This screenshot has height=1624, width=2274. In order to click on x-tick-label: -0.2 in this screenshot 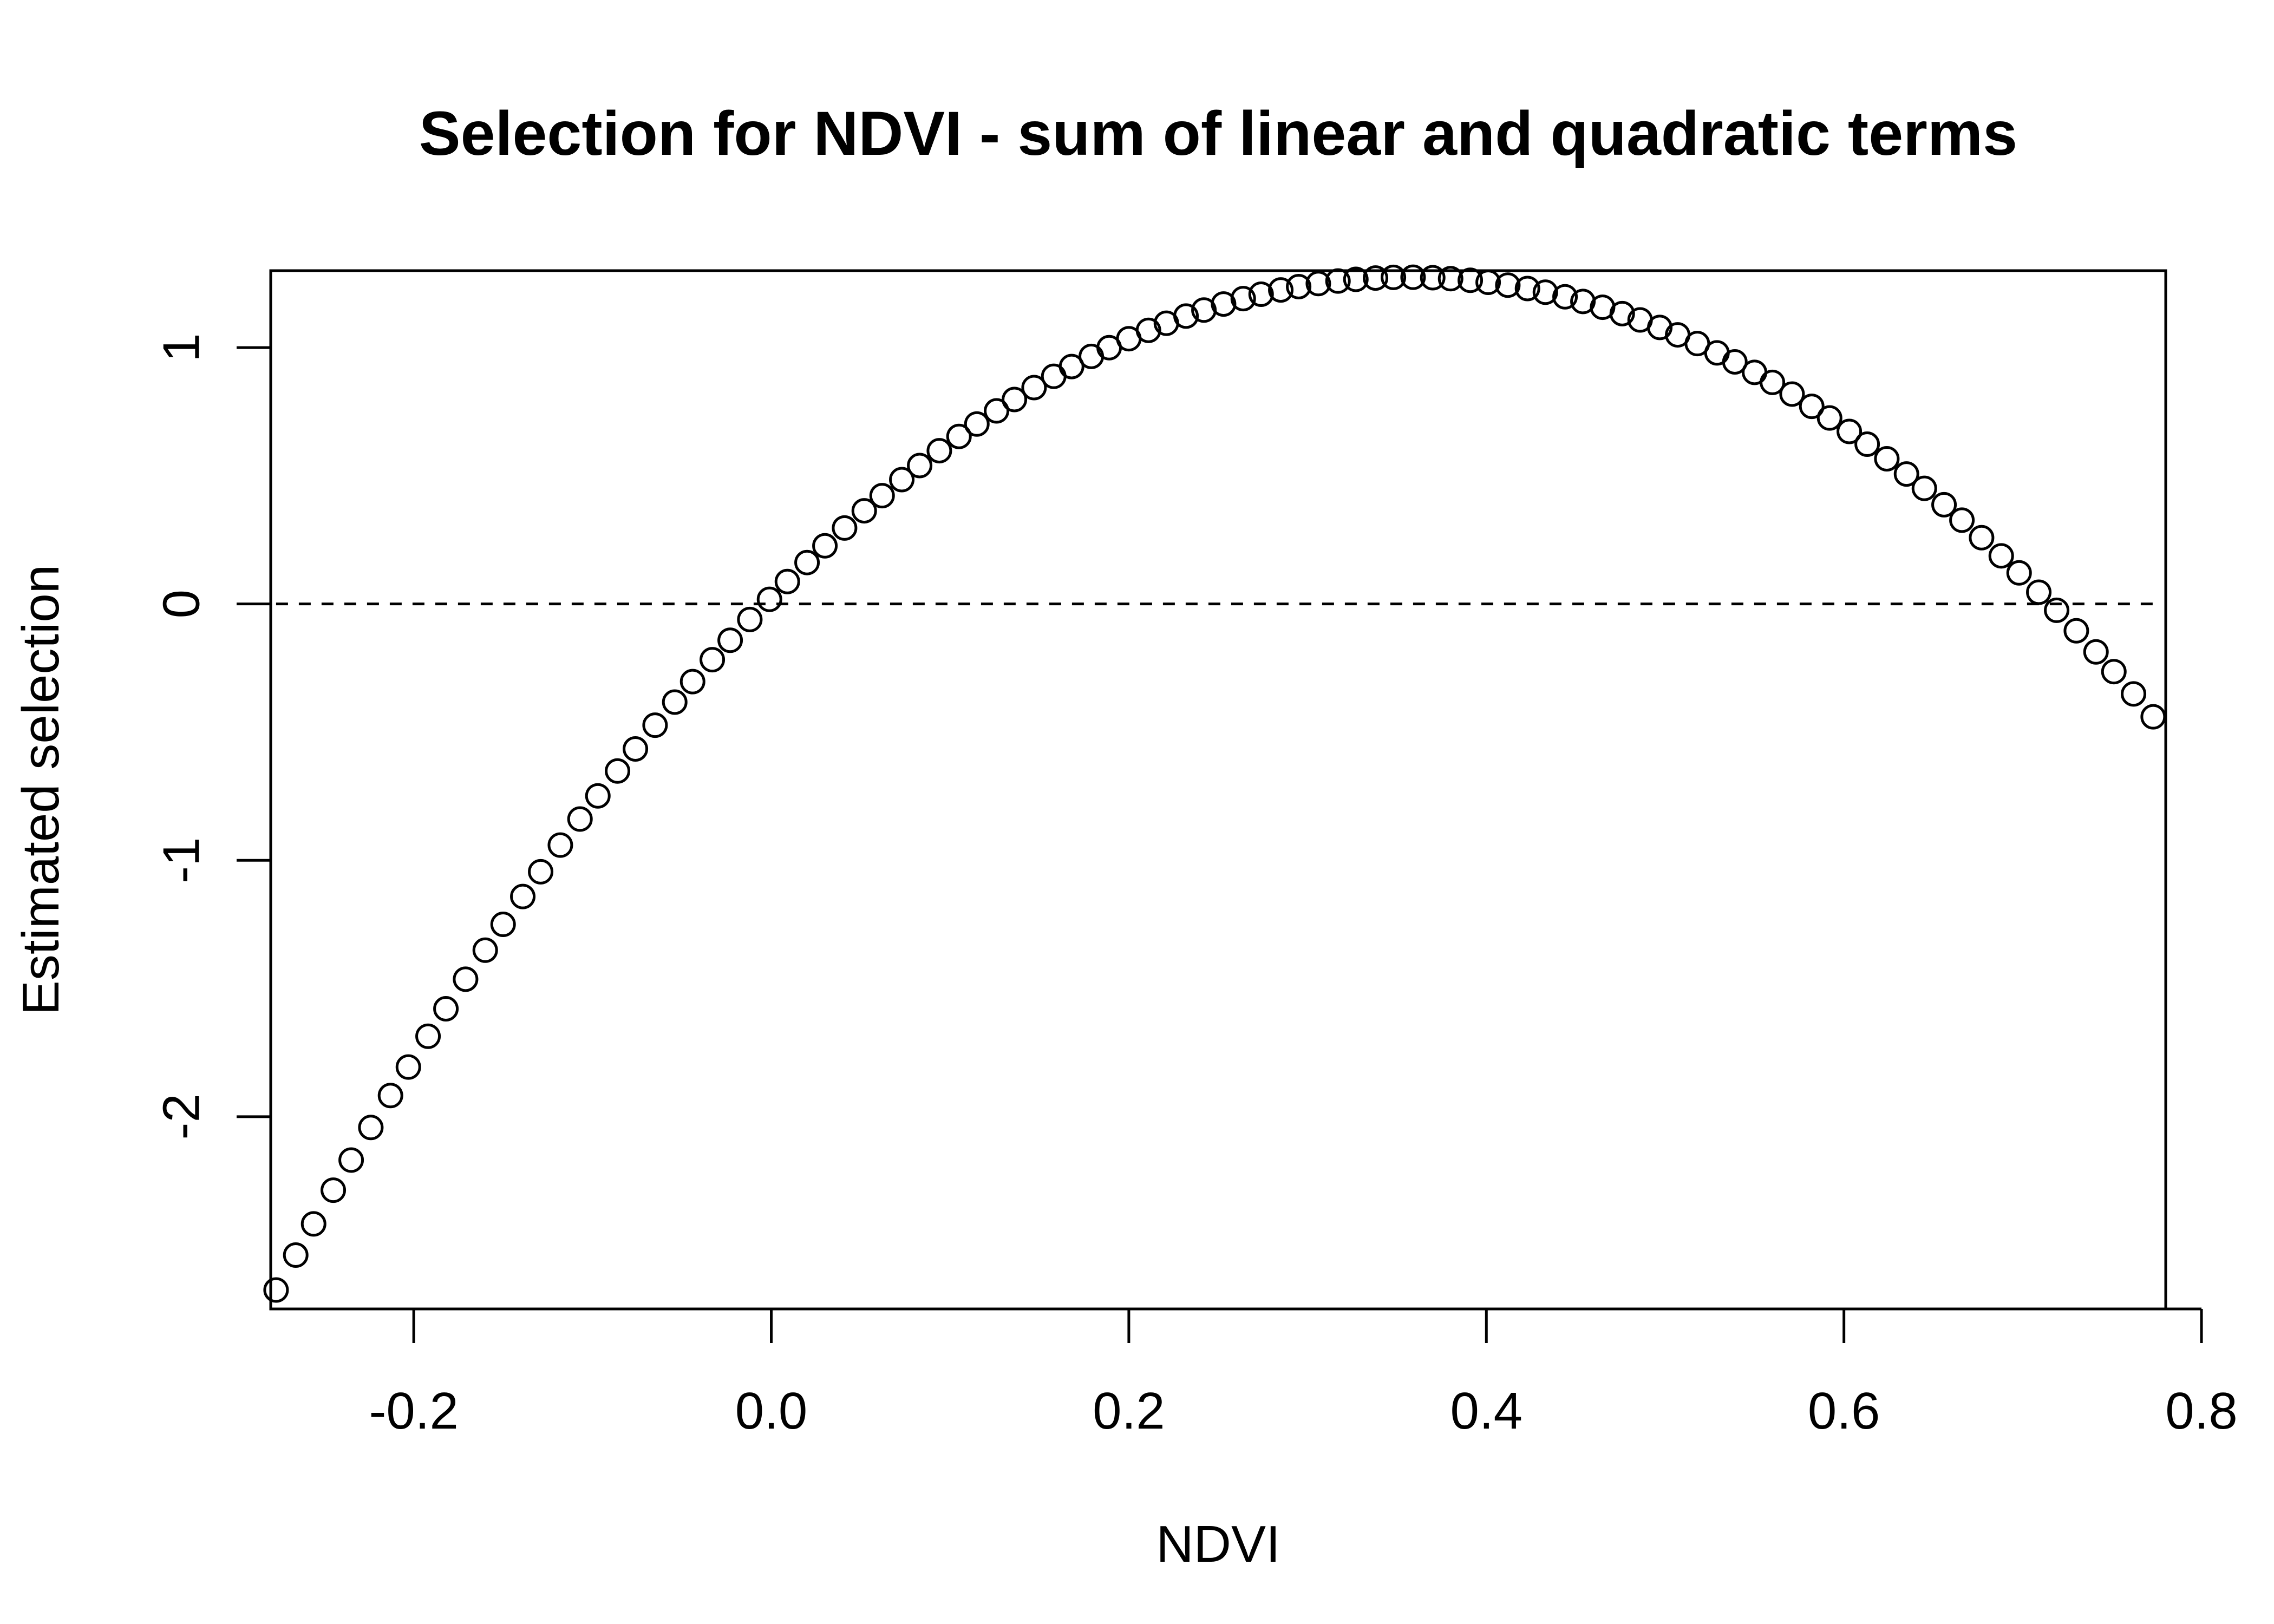, I will do `click(414, 1411)`.